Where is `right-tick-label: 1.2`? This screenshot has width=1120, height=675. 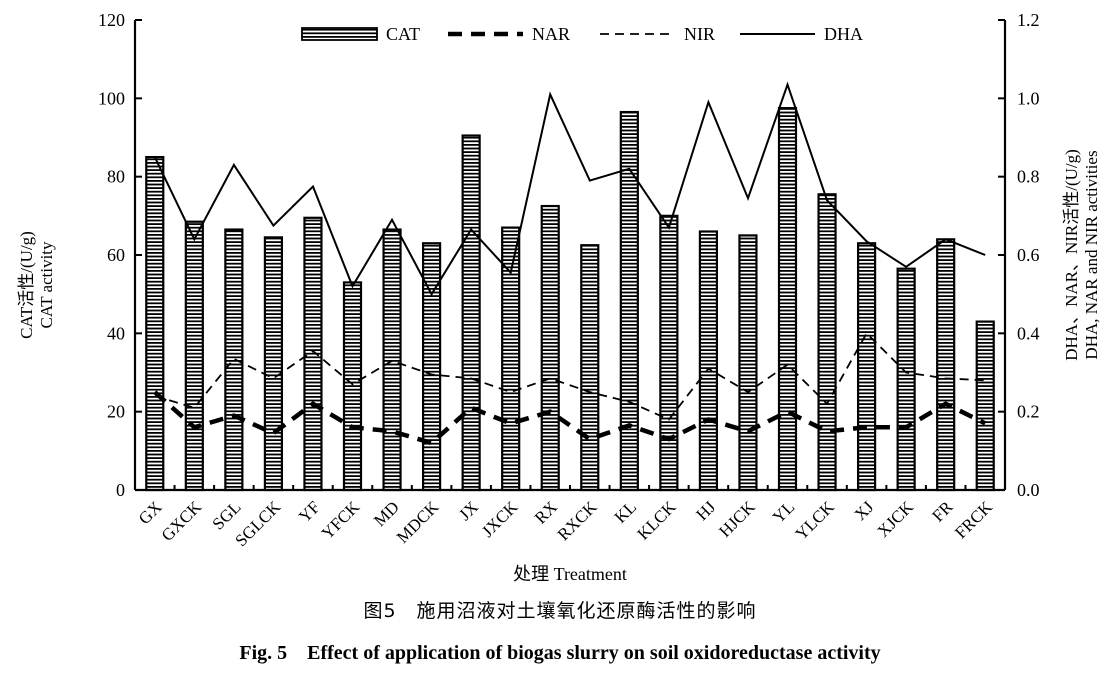
right-tick-label: 1.2 is located at coordinates (1028, 20).